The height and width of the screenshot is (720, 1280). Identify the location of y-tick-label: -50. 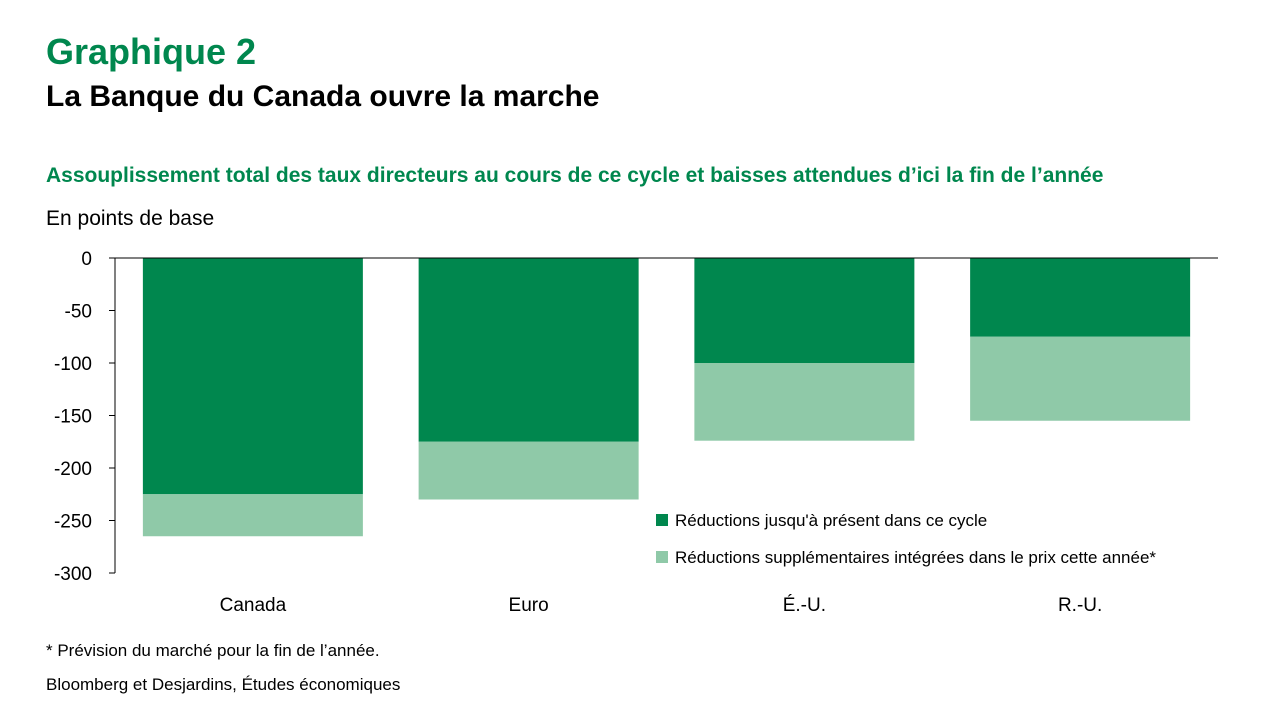
(78, 312).